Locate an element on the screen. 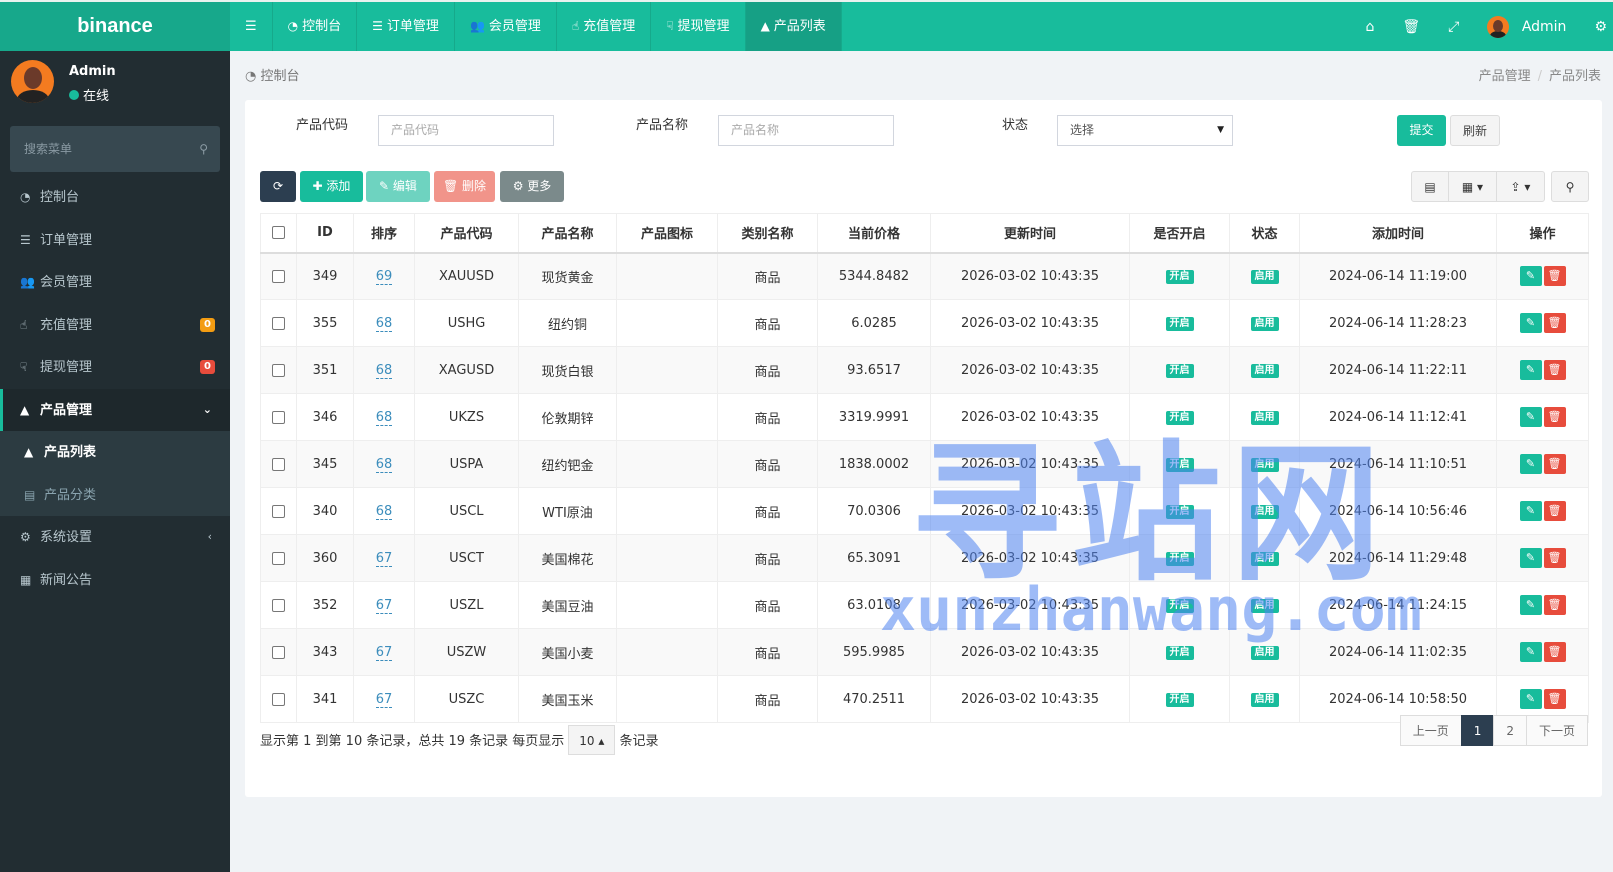 The width and height of the screenshot is (1613, 872). topnav-item-withdraw: ☟ 提现管理 is located at coordinates (698, 26).